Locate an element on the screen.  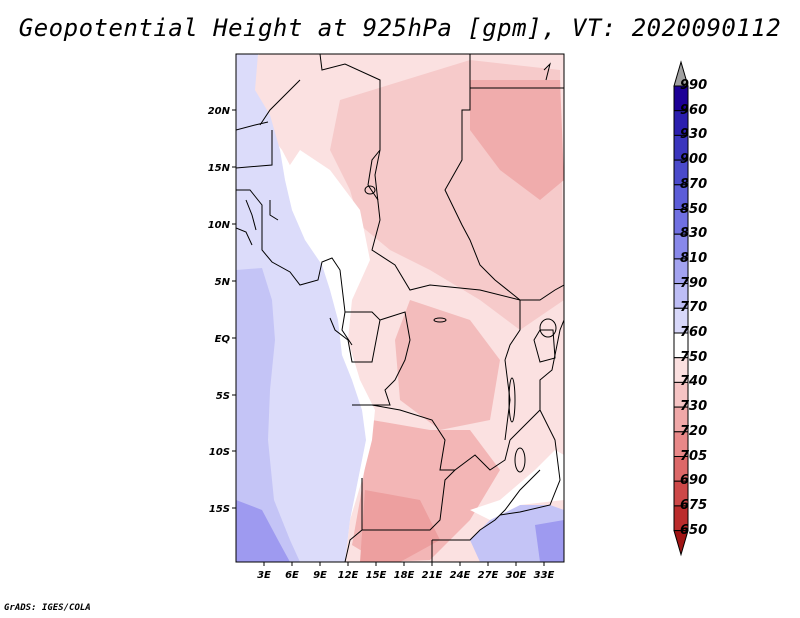
grads-credit: GrADS: IGES/COLA is located at coordinates (47, 608).